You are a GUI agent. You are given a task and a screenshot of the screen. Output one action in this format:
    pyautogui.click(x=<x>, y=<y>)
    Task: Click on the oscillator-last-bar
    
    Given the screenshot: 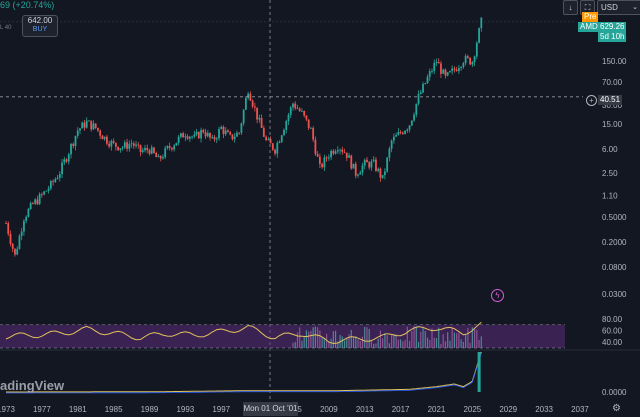 What is the action you would take?
    pyautogui.click(x=479, y=372)
    